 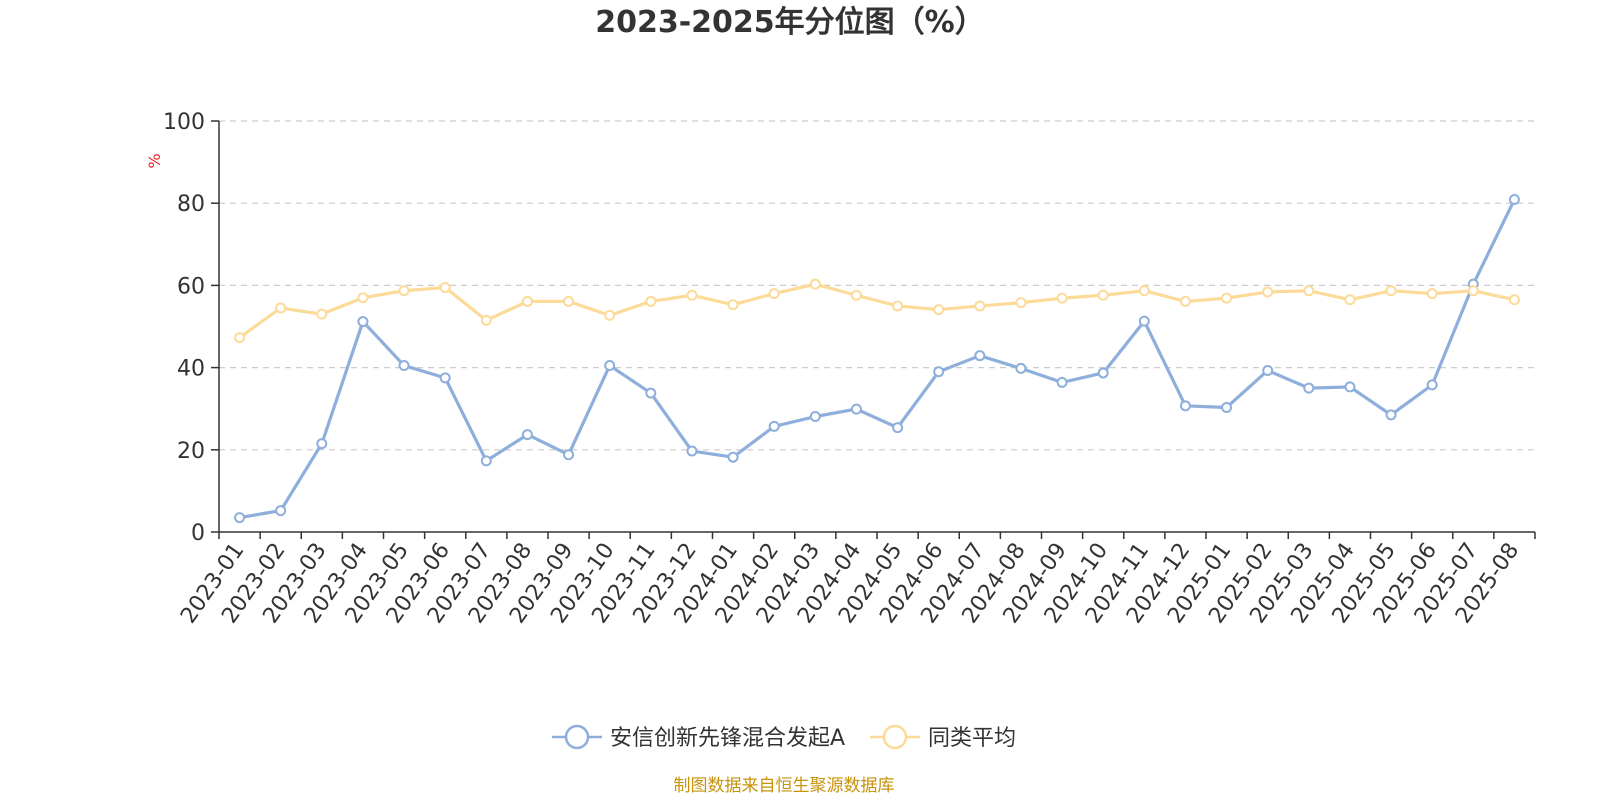 What do you see at coordinates (191, 451) in the screenshot?
I see `y-tick-label: 20` at bounding box center [191, 451].